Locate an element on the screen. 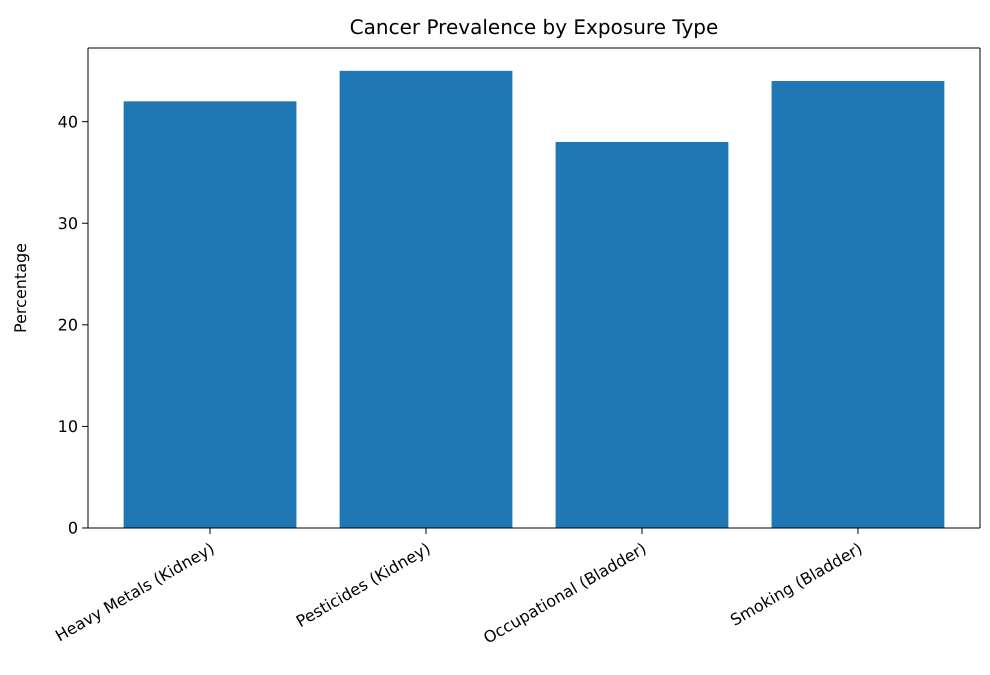 This screenshot has width=990, height=675. y-tick-label: 30 is located at coordinates (68, 223).